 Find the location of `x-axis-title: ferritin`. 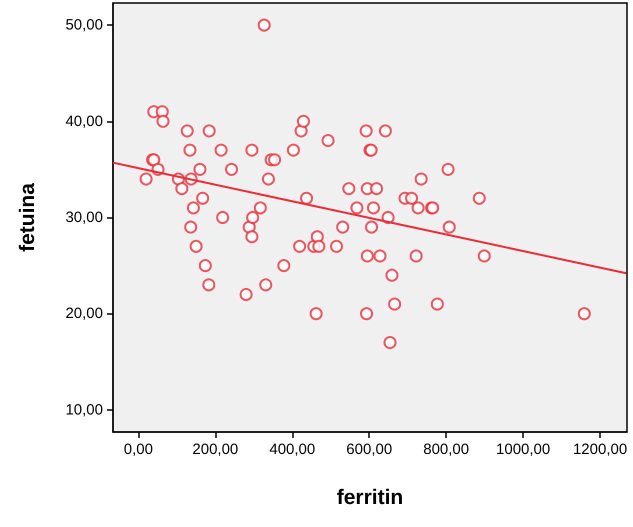

x-axis-title: ferritin is located at coordinates (370, 497).